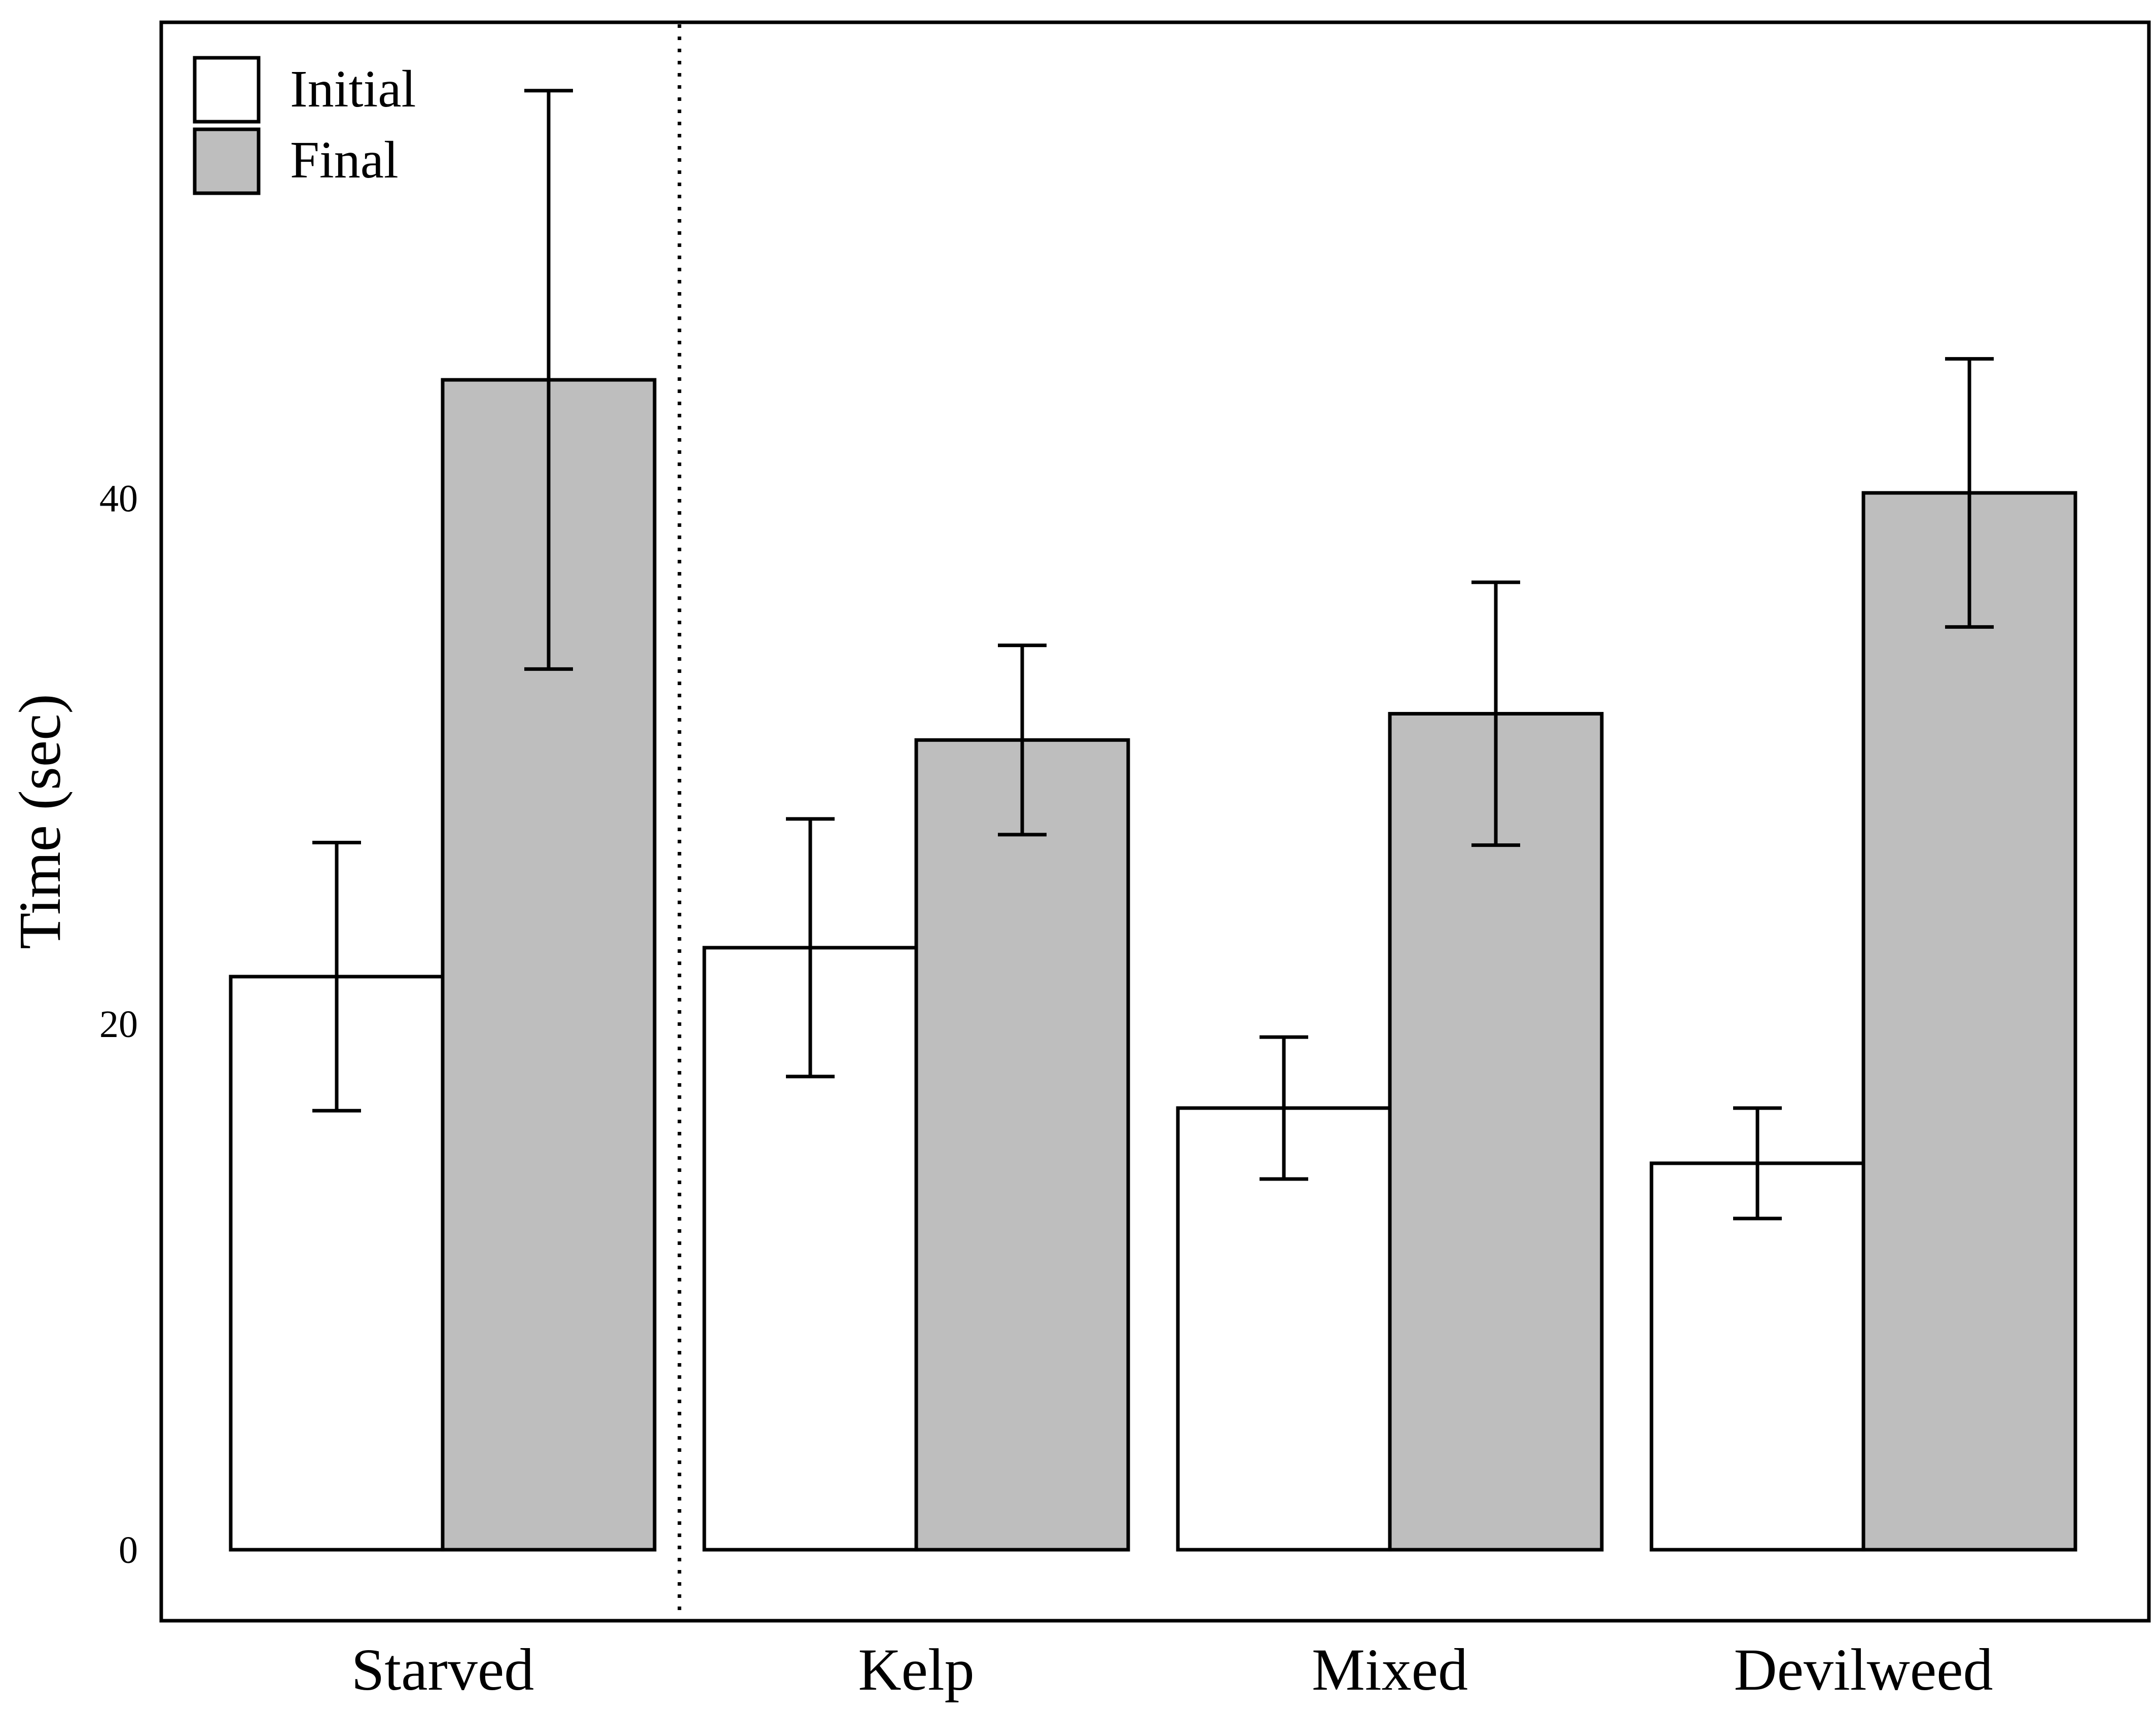 Image resolution: width=2156 pixels, height=1713 pixels. What do you see at coordinates (1863, 1669) in the screenshot?
I see `x-category-label-devilweed: Devilweed` at bounding box center [1863, 1669].